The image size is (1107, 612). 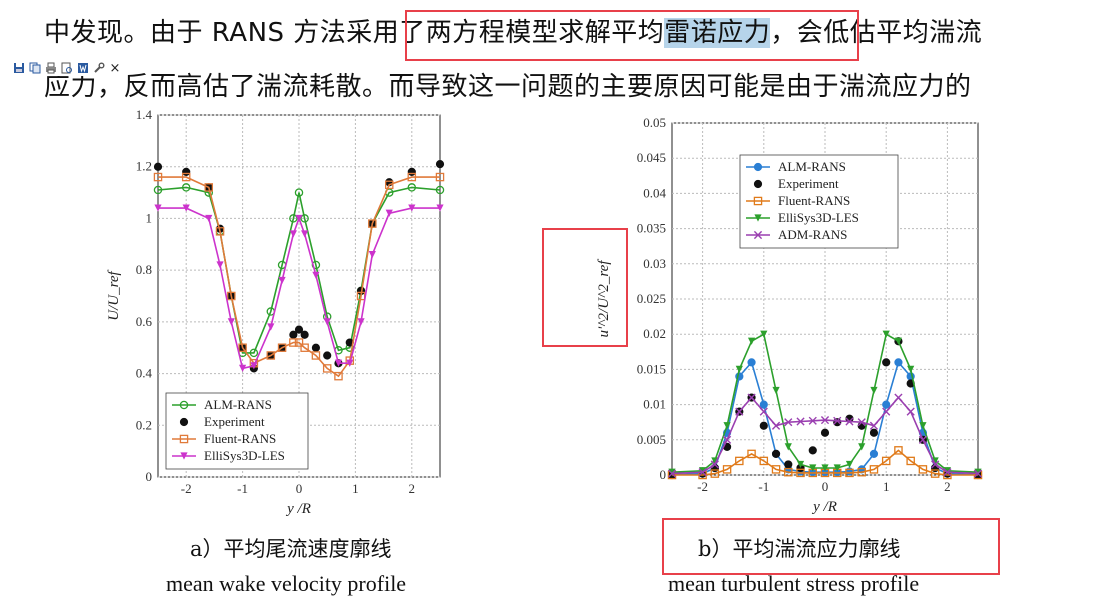 What do you see at coordinates (115, 68) in the screenshot?
I see `close-icon: ×` at bounding box center [115, 68].